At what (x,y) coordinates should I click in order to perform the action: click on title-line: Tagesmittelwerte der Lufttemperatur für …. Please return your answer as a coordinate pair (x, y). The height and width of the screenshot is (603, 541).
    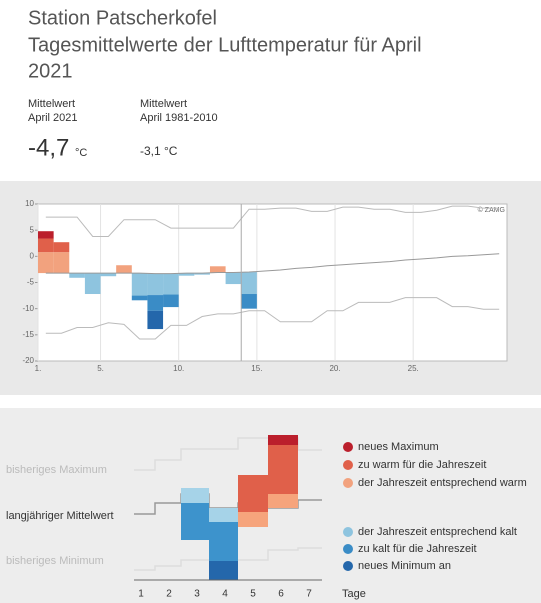
    Looking at the image, I should click on (225, 45).